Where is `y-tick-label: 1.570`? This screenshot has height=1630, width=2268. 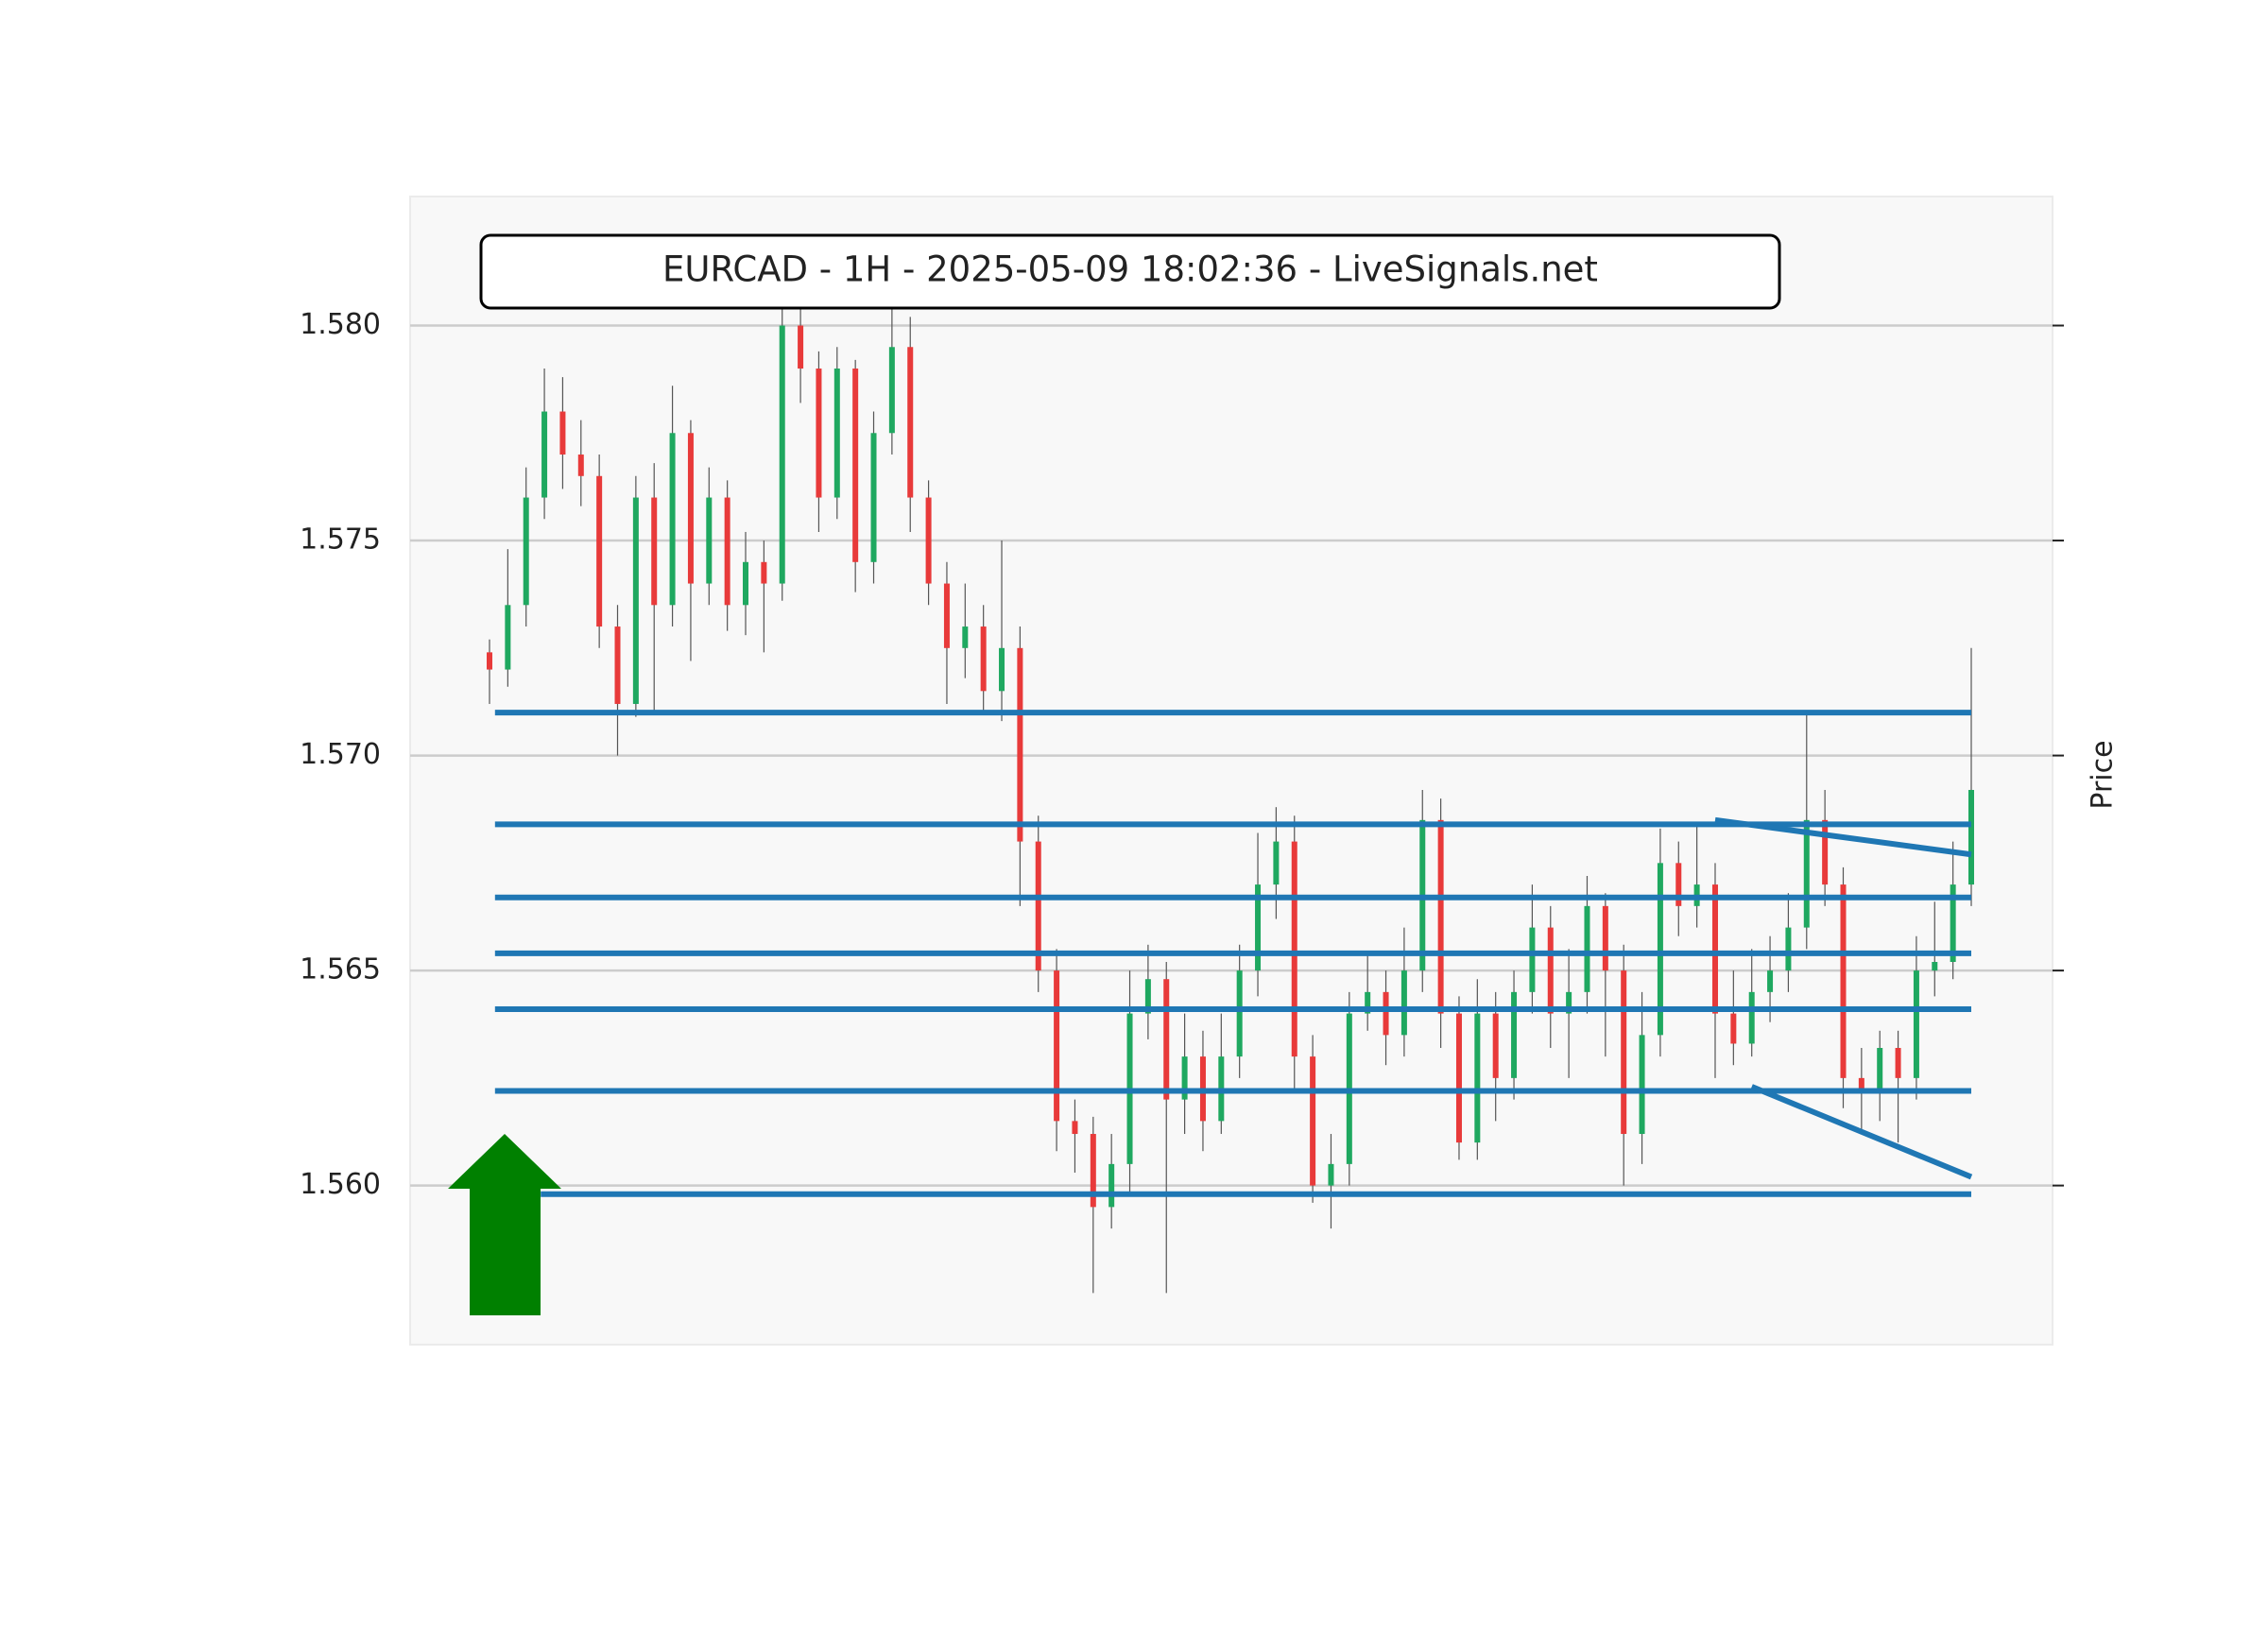 y-tick-label: 1.570 is located at coordinates (340, 755).